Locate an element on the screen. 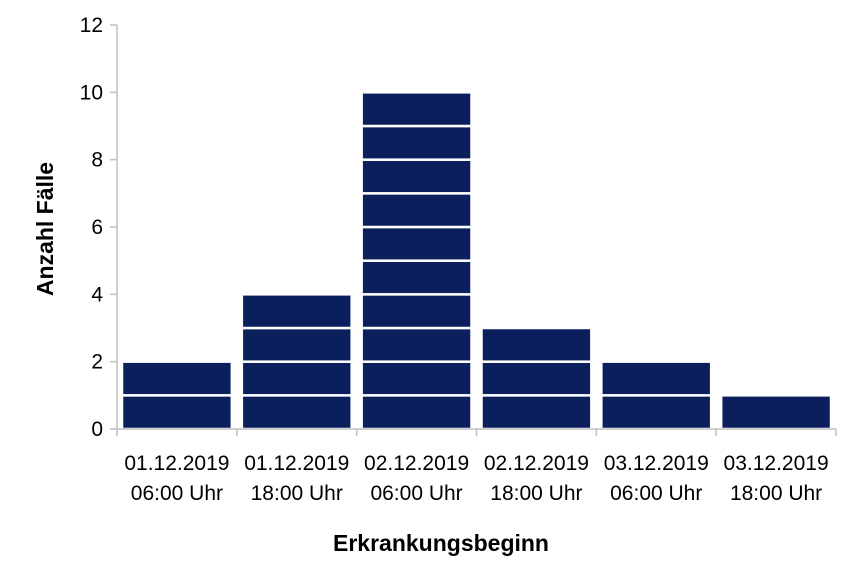 This screenshot has width=858, height=578. y-tick-label: 2 is located at coordinates (97, 362).